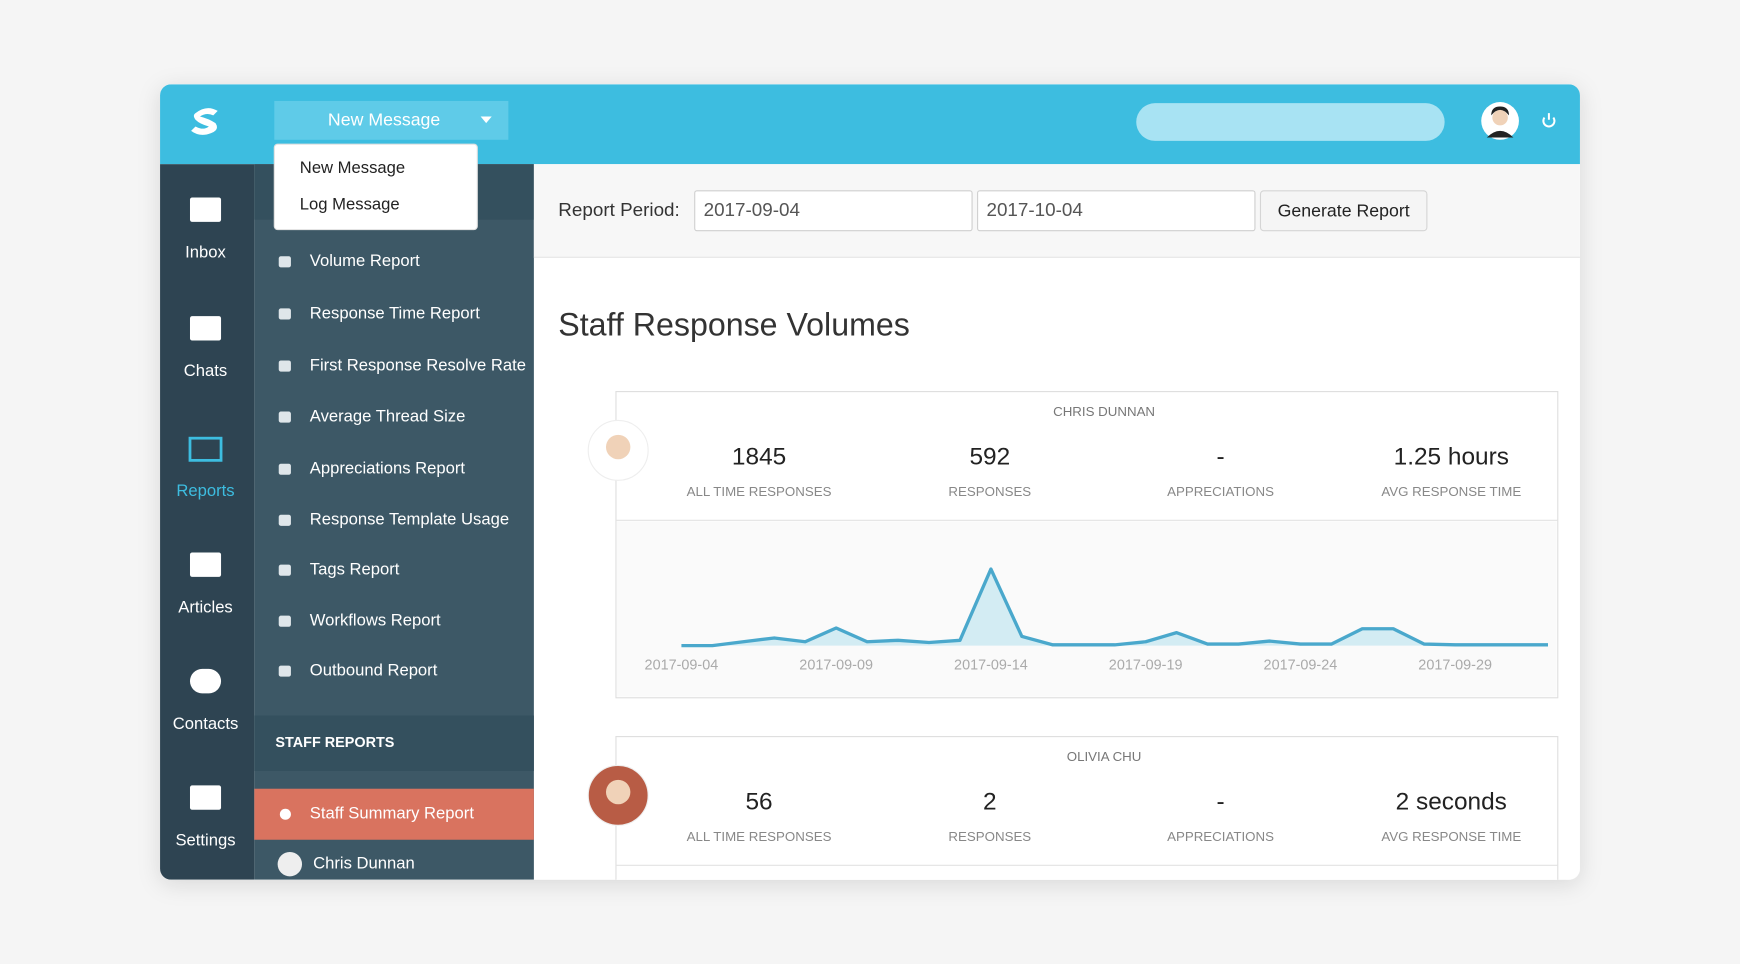  What do you see at coordinates (734, 325) in the screenshot?
I see `page-title: Staff Response Volumes` at bounding box center [734, 325].